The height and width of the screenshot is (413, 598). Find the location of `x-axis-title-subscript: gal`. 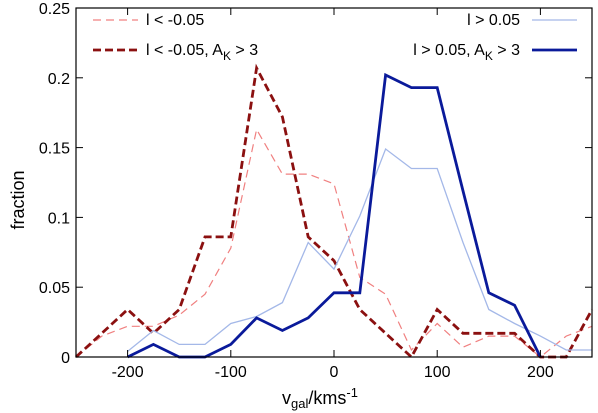

x-axis-title-subscript: gal is located at coordinates (299, 403).